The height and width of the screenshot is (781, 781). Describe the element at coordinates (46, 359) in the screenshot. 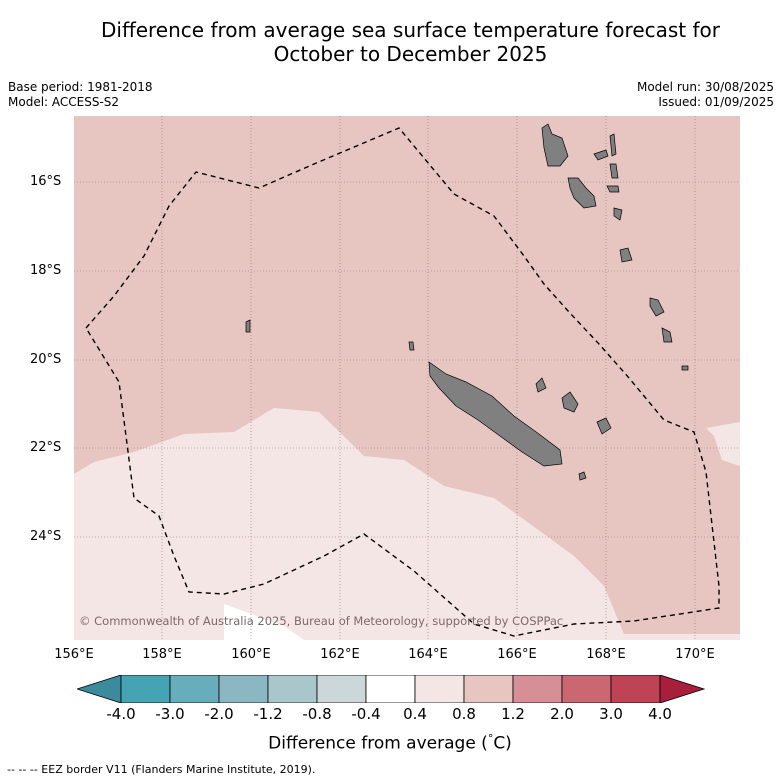

I see `lat-label-20s: 20°S` at that location.